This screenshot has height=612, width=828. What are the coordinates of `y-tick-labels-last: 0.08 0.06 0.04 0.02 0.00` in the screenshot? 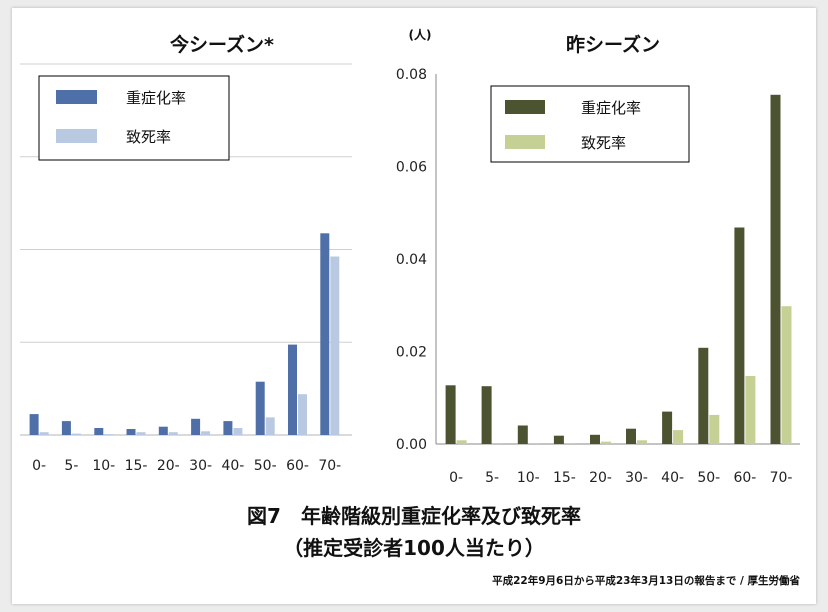 It's located at (411, 260).